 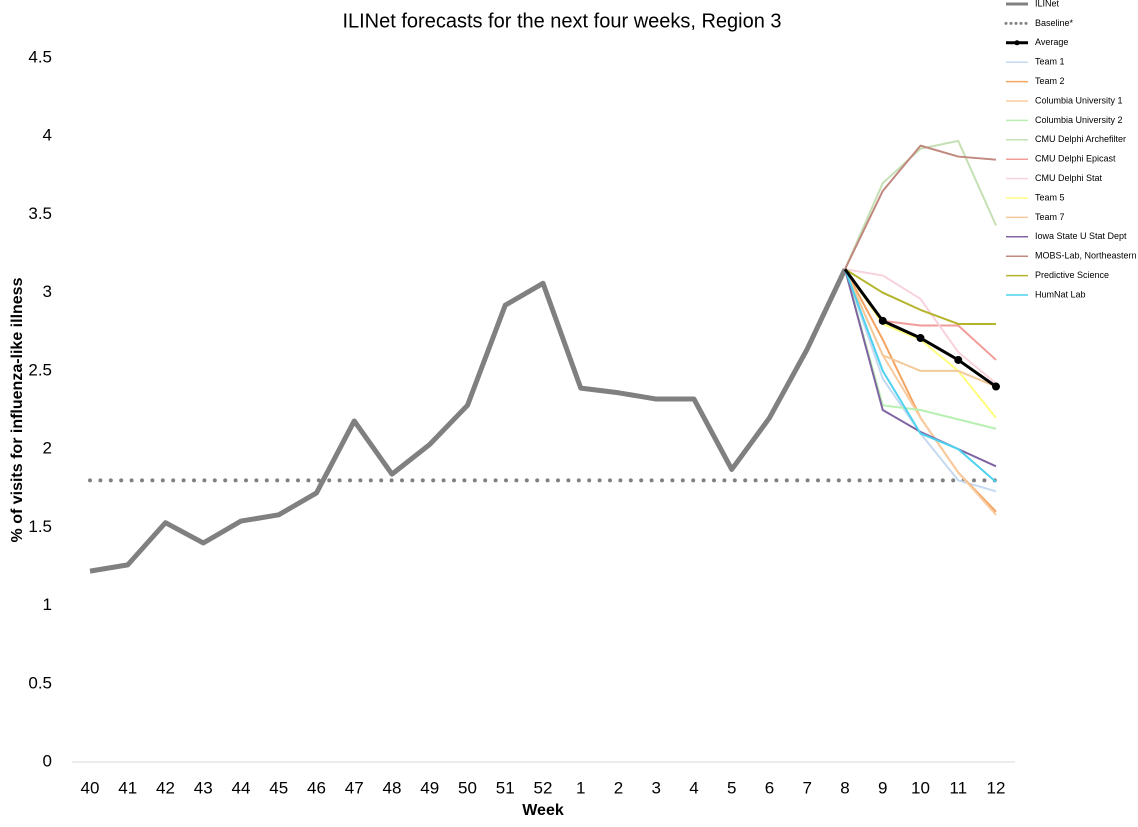 I want to click on legend-label: CMU Delphi Epicast, so click(x=1075, y=159).